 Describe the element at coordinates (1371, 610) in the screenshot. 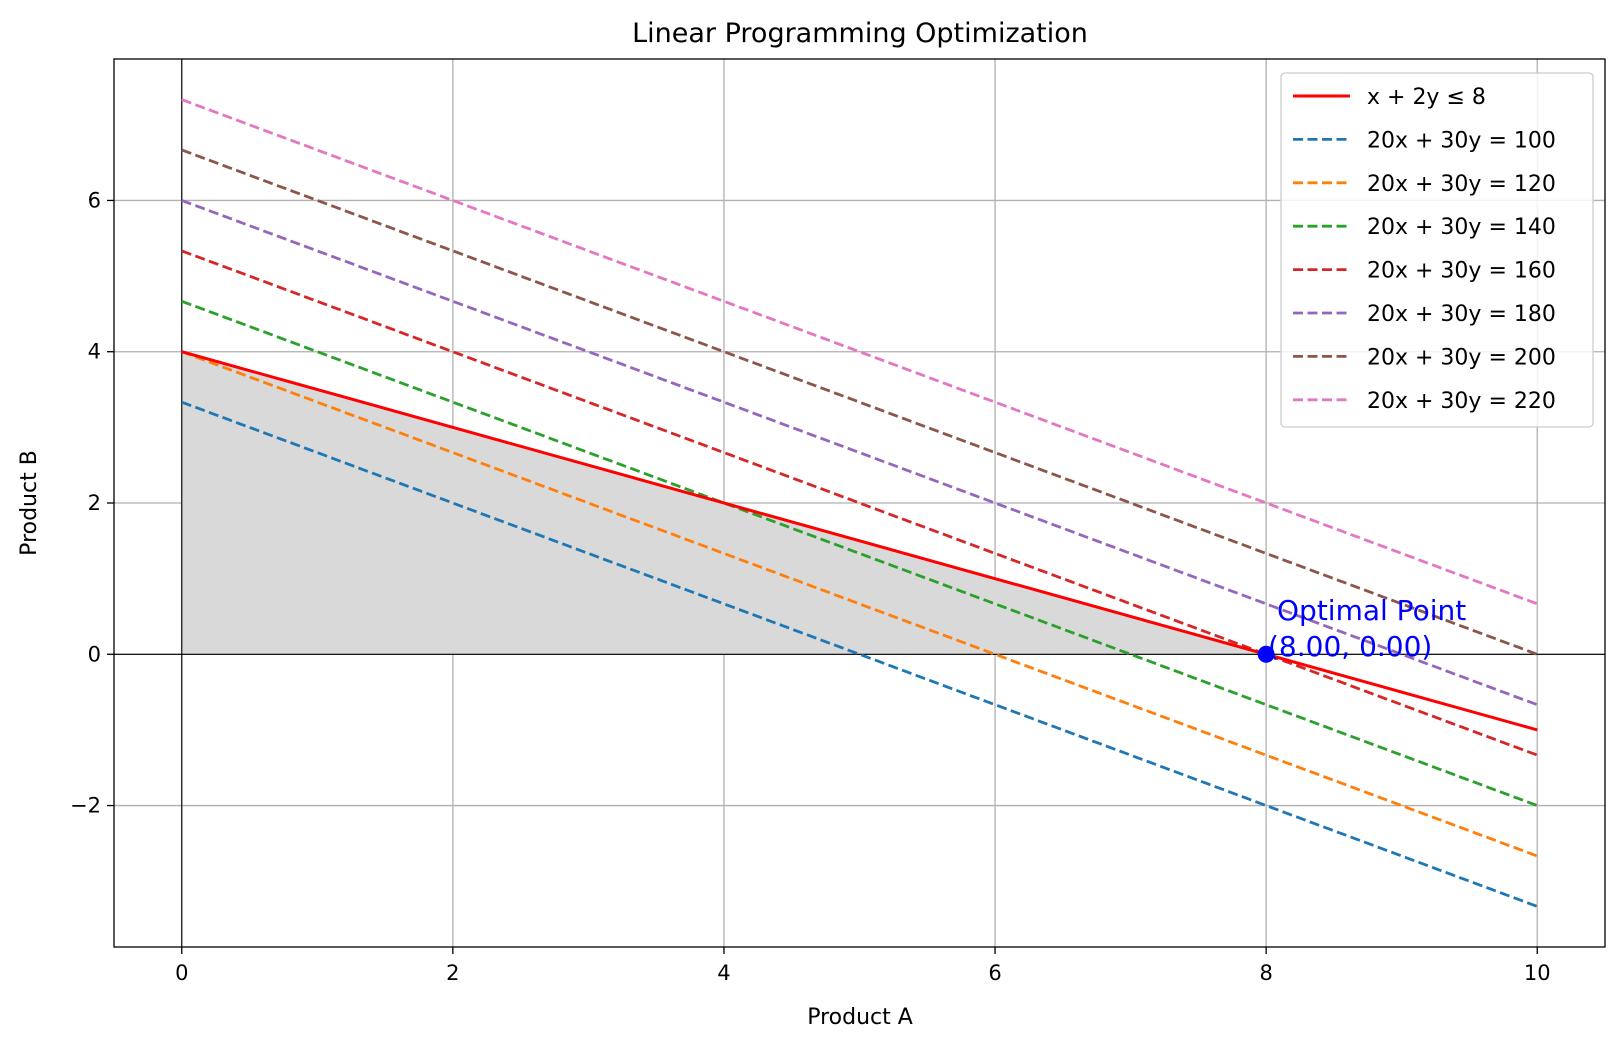

I see `optimal-point-label-line1: Optimal Point` at that location.